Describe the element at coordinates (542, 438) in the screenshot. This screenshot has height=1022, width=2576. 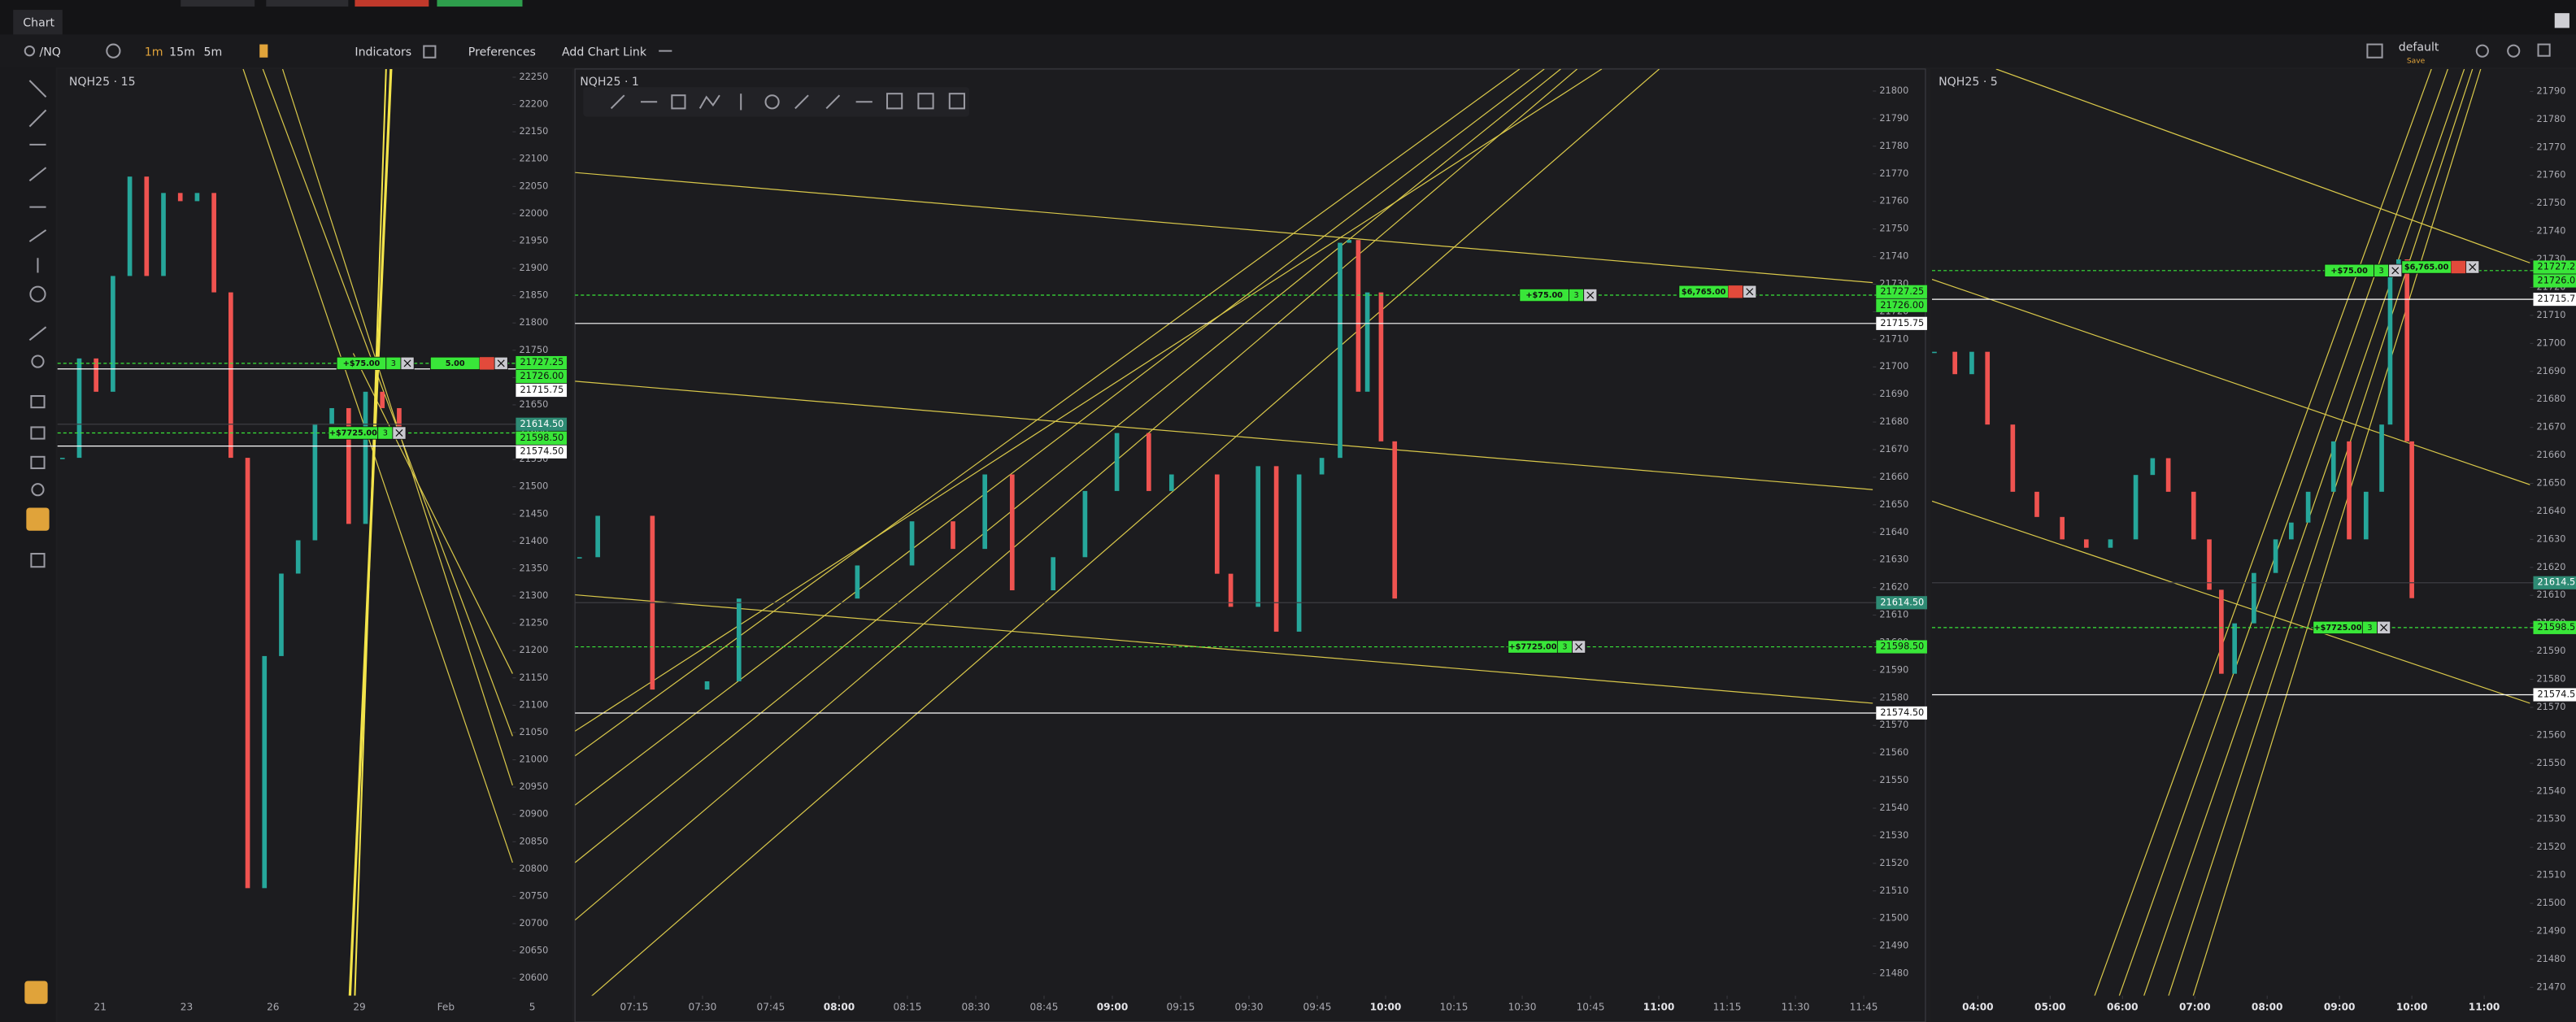
I see `price-tag-label: 21598.50` at that location.